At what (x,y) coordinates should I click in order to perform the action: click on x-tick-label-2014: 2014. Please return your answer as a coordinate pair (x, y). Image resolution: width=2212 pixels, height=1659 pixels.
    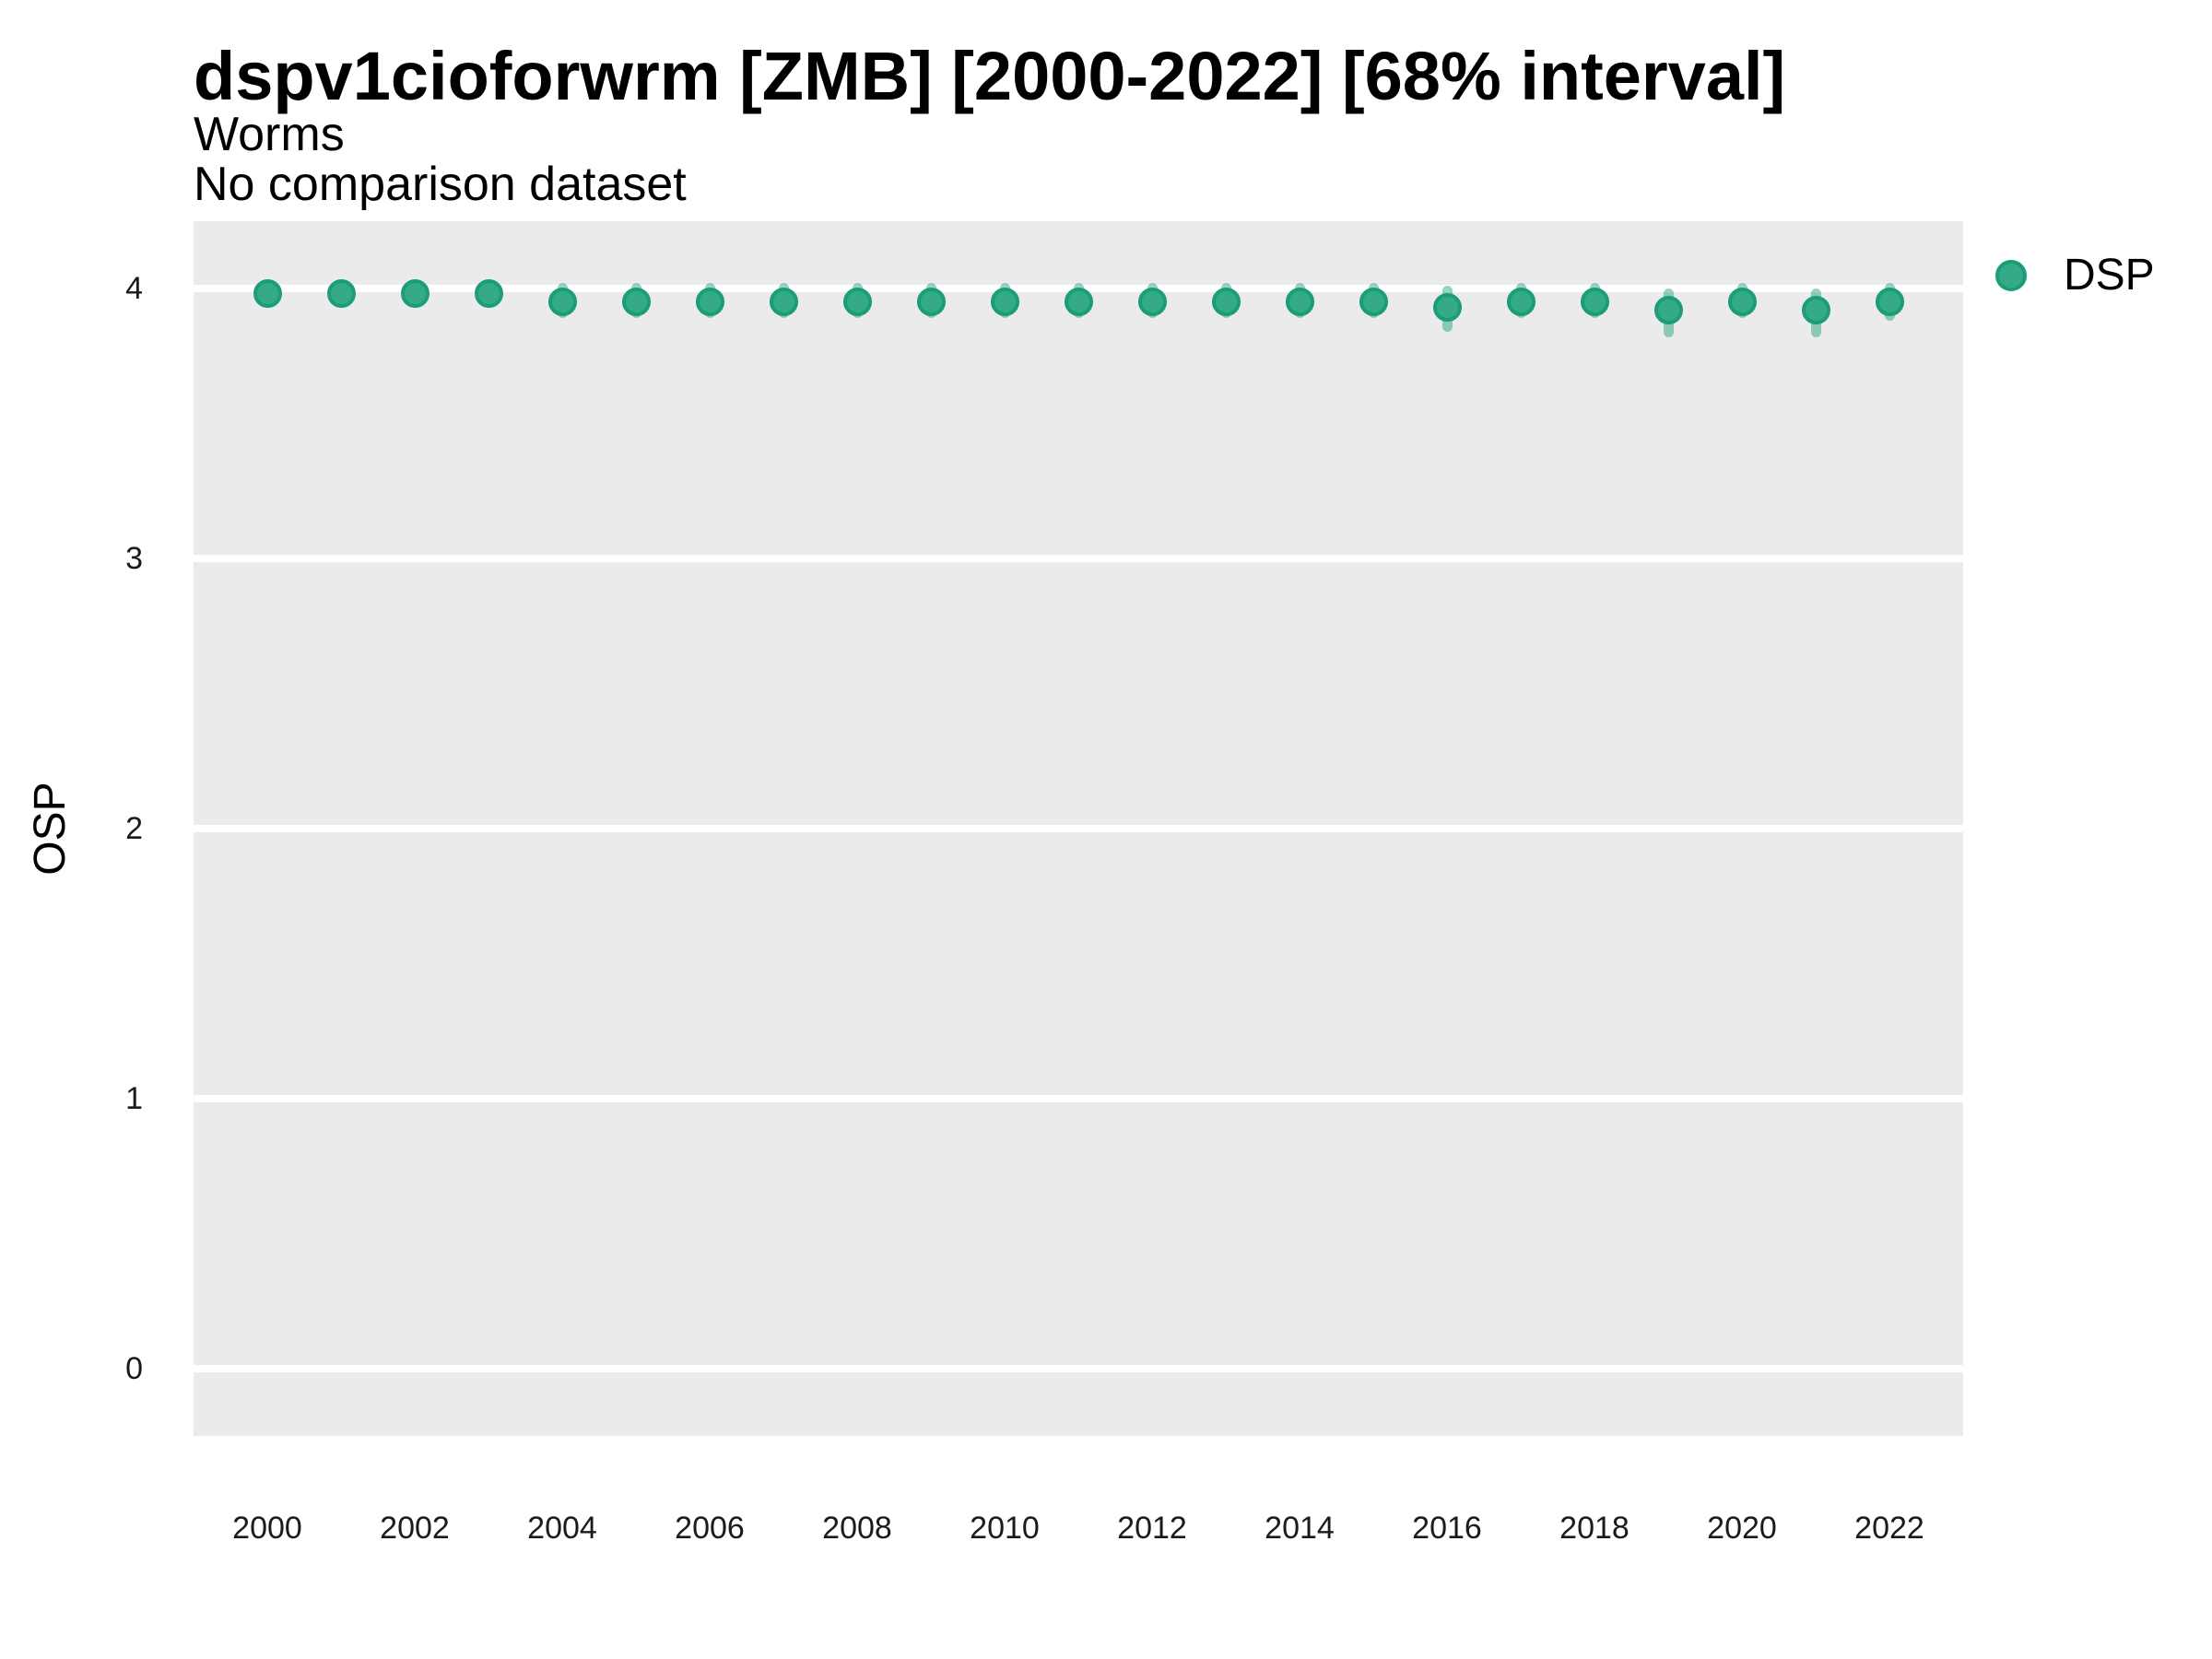
    Looking at the image, I should click on (1300, 1528).